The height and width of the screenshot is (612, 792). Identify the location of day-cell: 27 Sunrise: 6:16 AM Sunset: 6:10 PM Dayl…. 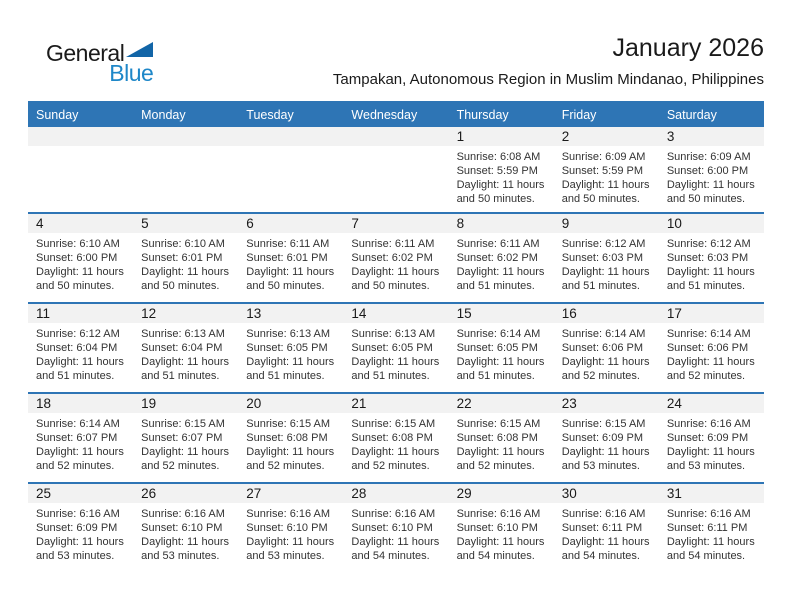
(291, 528).